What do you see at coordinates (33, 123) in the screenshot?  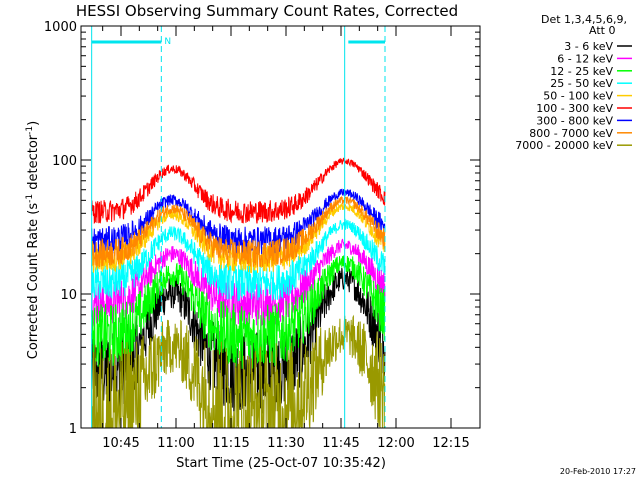 I see `y-axis-label-part3: )` at bounding box center [33, 123].